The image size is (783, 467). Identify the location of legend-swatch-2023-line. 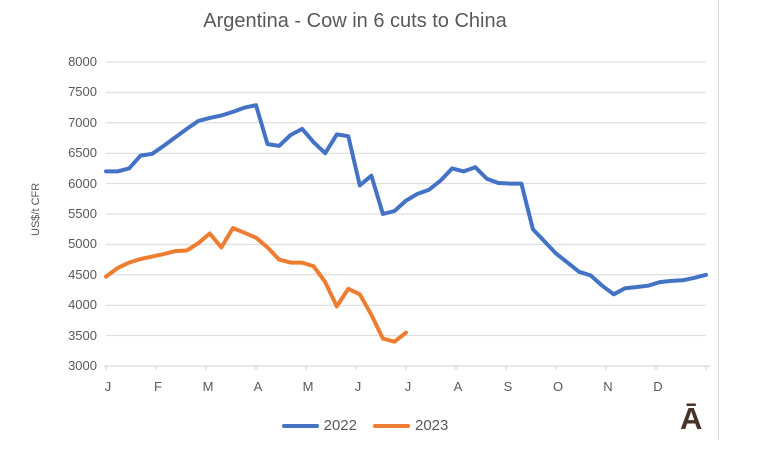
(391, 425).